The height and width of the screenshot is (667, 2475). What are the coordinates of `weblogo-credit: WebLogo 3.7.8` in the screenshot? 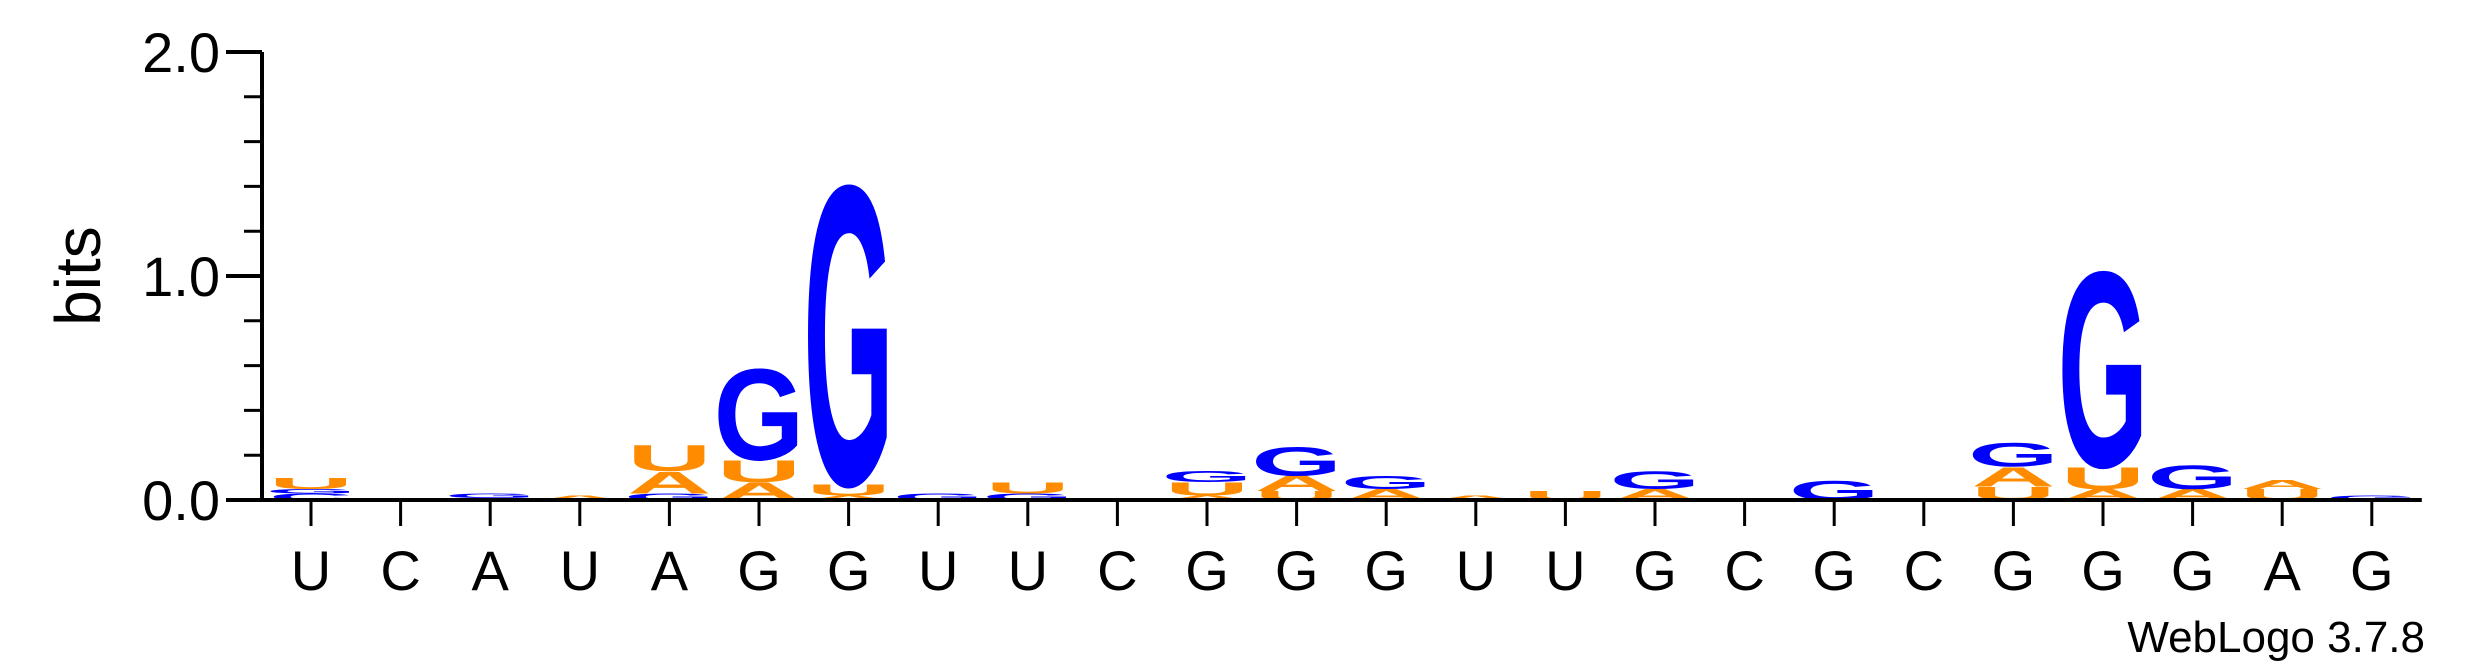 It's located at (2276, 637).